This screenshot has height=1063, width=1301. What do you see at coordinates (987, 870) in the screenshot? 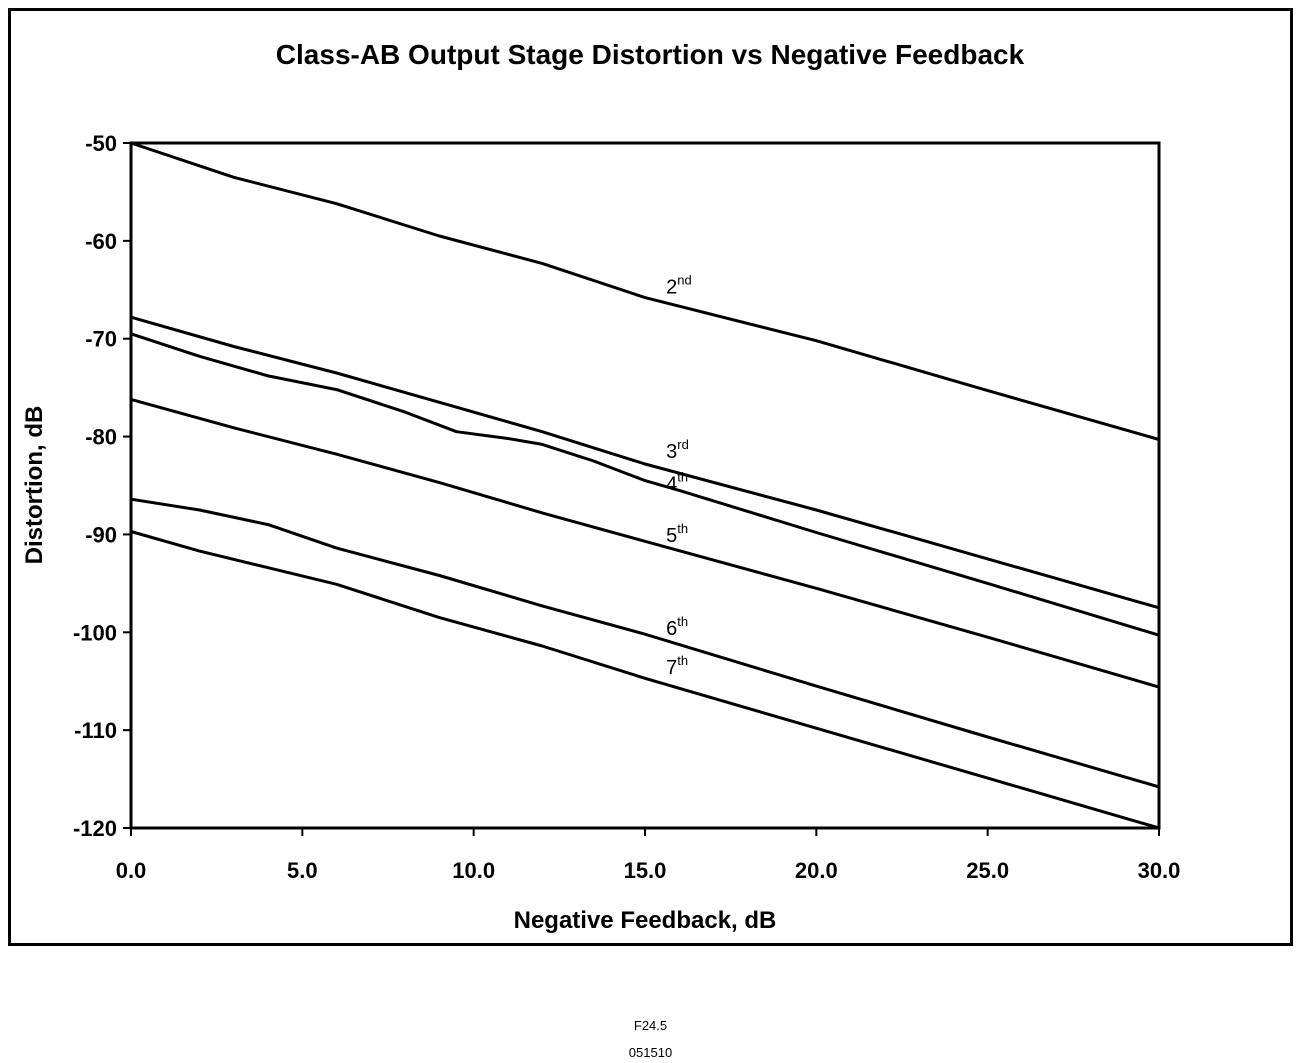
I see `x-tick-label: 25.0` at bounding box center [987, 870].